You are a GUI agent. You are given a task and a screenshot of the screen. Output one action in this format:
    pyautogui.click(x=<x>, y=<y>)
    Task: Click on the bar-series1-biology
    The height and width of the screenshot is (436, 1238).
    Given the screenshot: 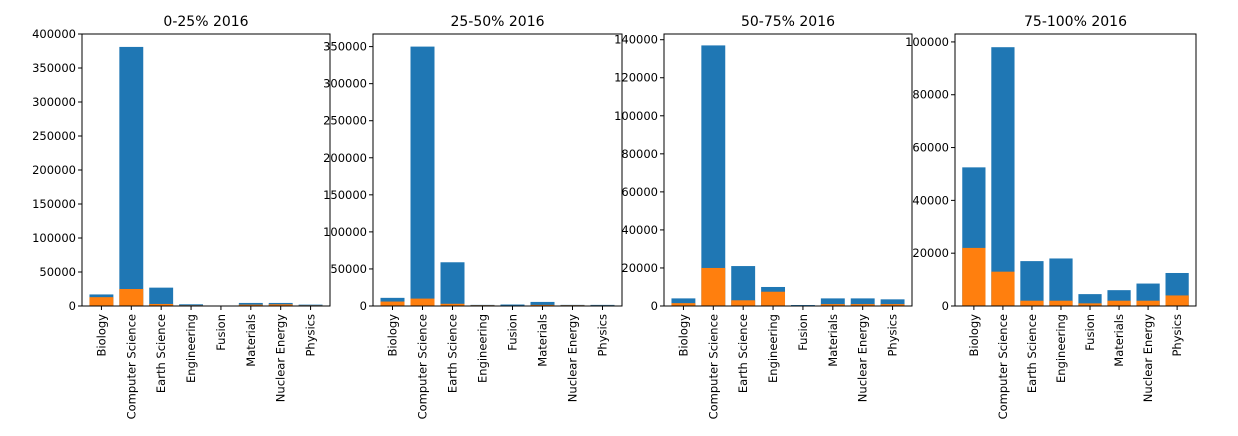 What is the action you would take?
    pyautogui.click(x=683, y=302)
    